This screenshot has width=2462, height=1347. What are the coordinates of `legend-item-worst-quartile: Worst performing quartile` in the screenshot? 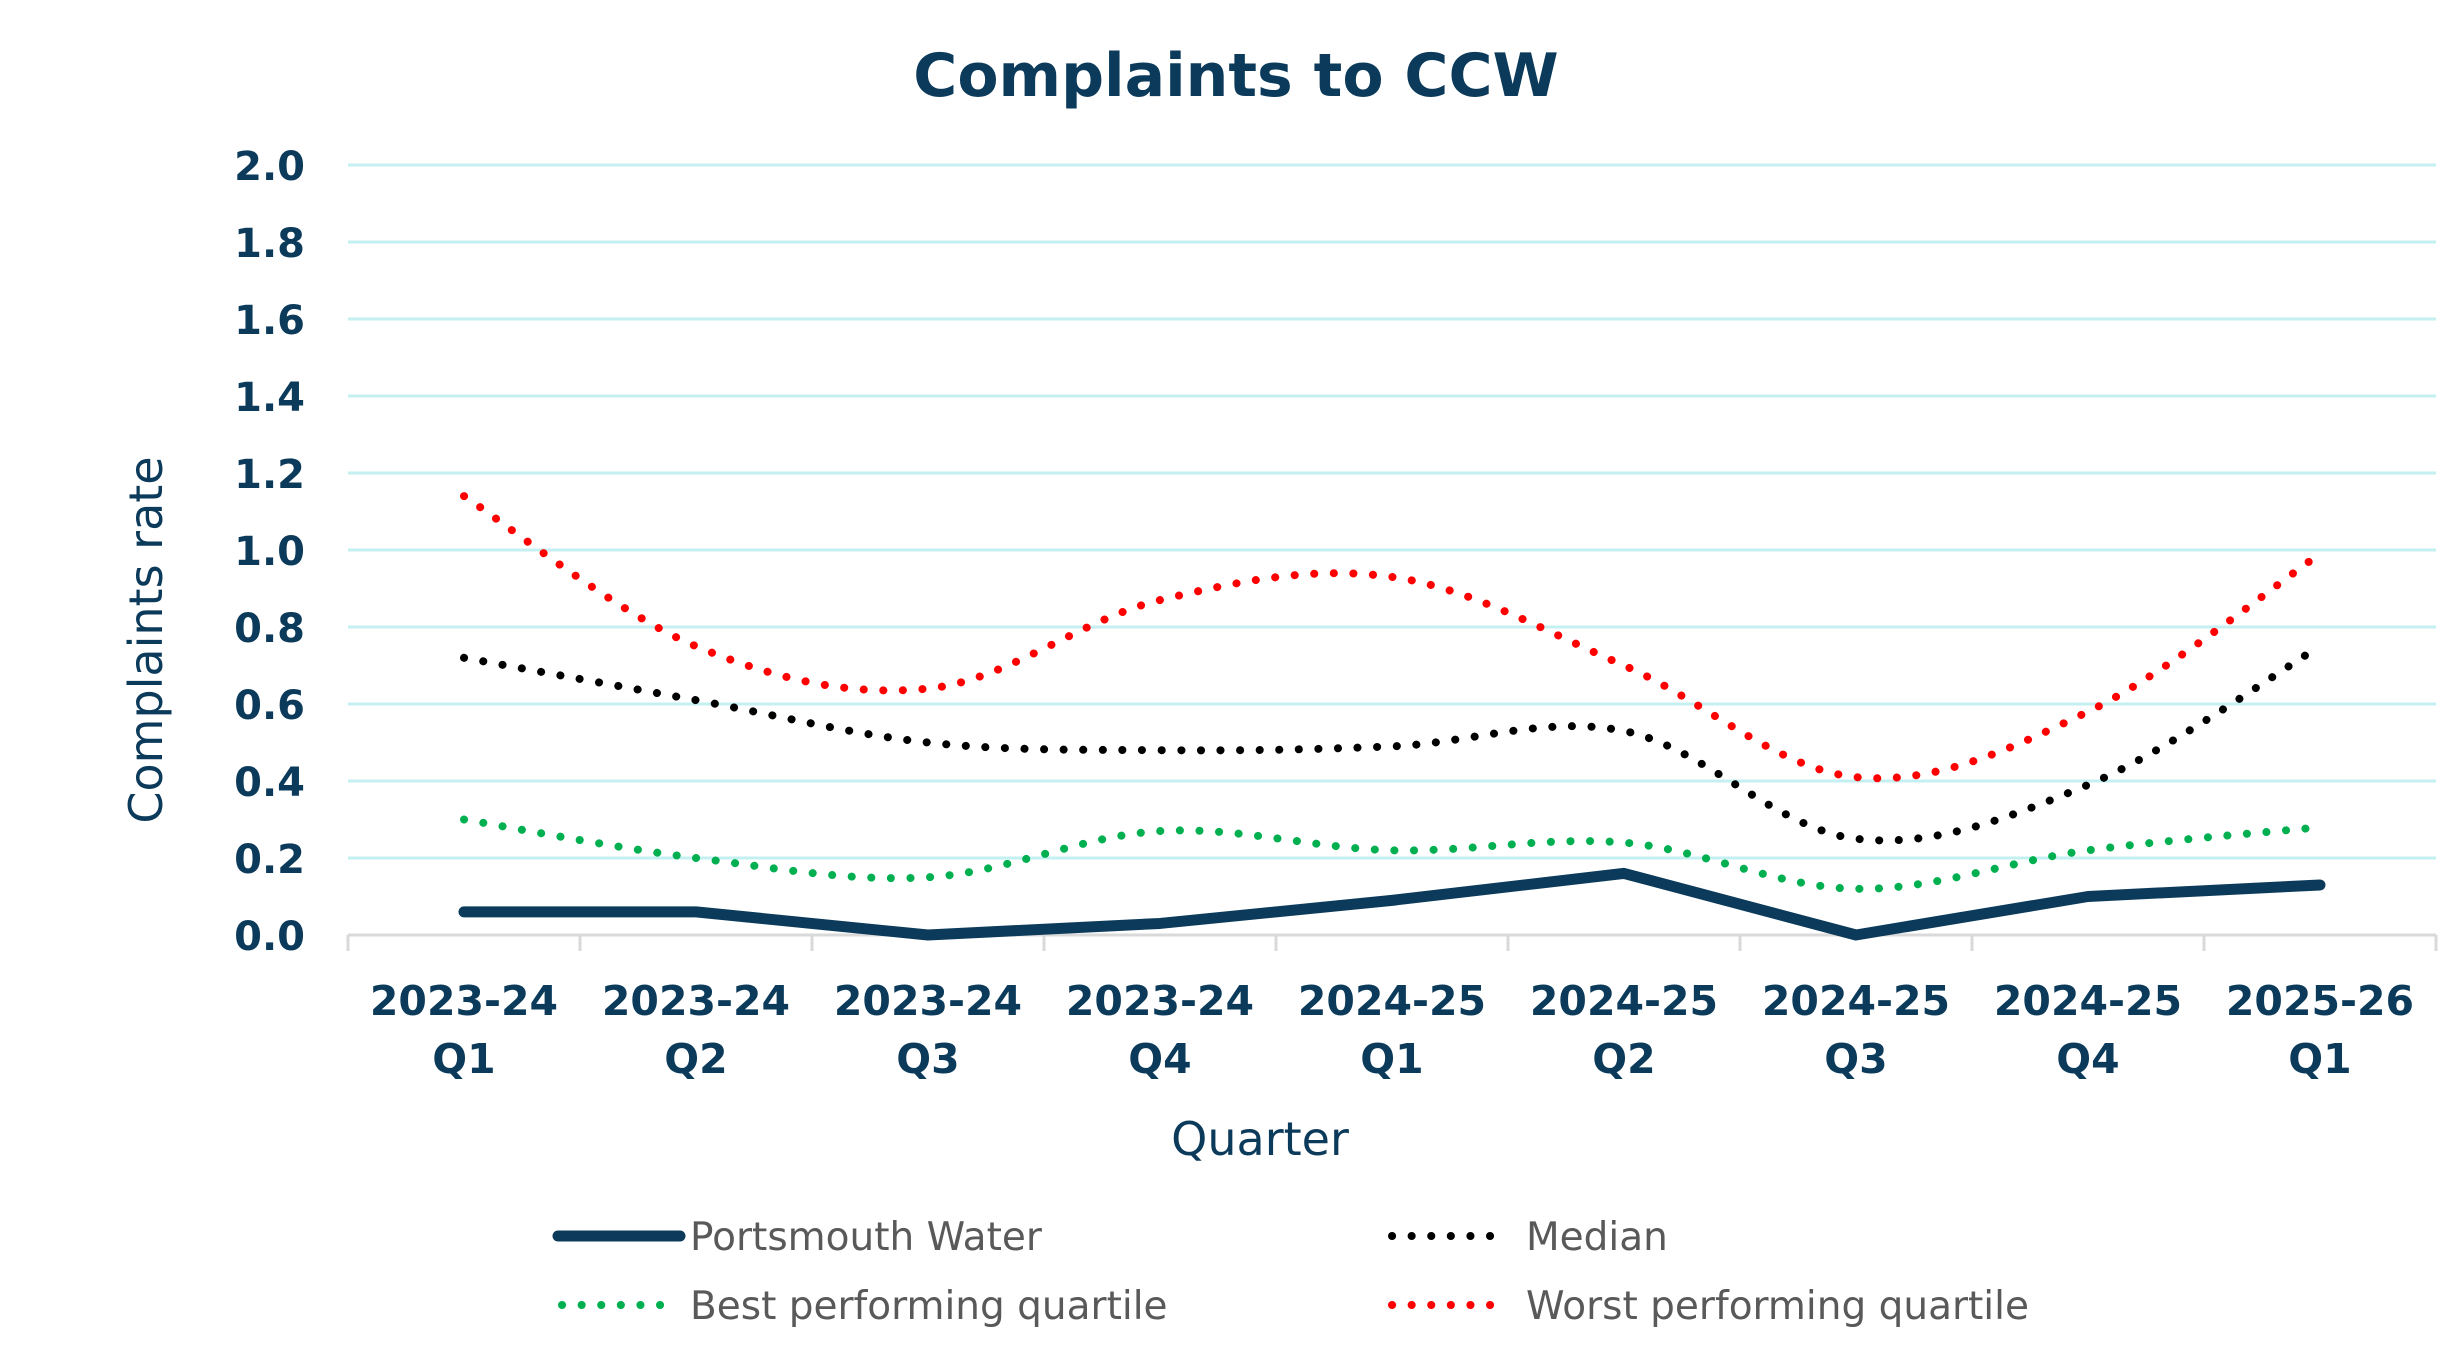 It's located at (1708, 1306).